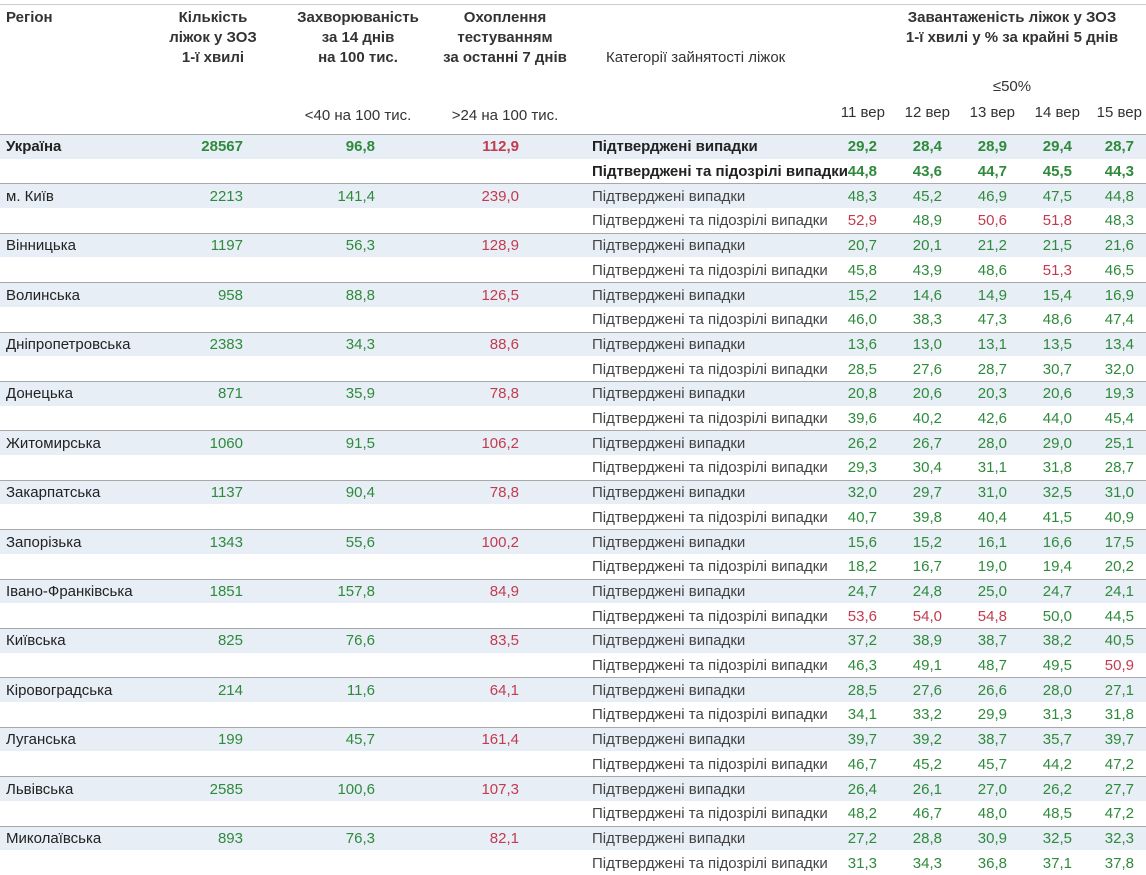 This screenshot has height=875, width=1146. What do you see at coordinates (862, 344) in the screenshot?
I see `load-value: 13,6` at bounding box center [862, 344].